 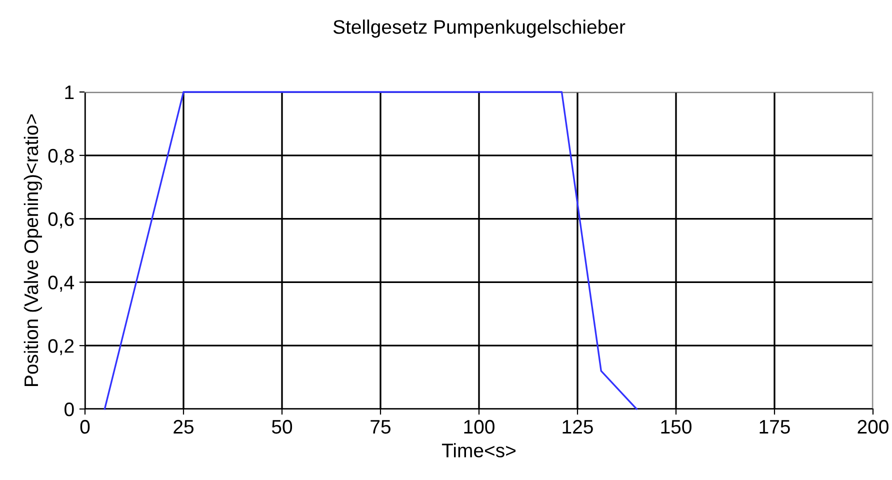 What do you see at coordinates (775, 427) in the screenshot?
I see `x-tick-label: 175` at bounding box center [775, 427].